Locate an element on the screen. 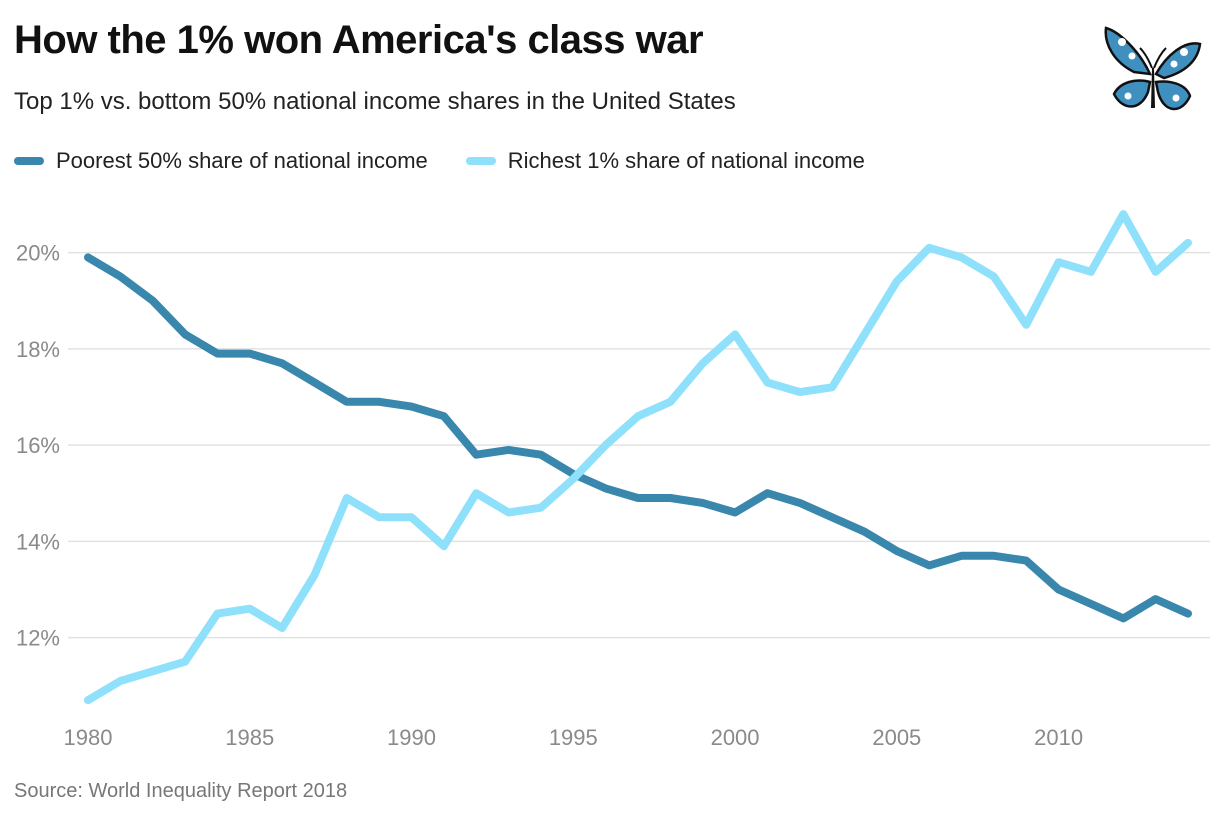 The image size is (1230, 830). legend-swatch-poorest is located at coordinates (29, 161).